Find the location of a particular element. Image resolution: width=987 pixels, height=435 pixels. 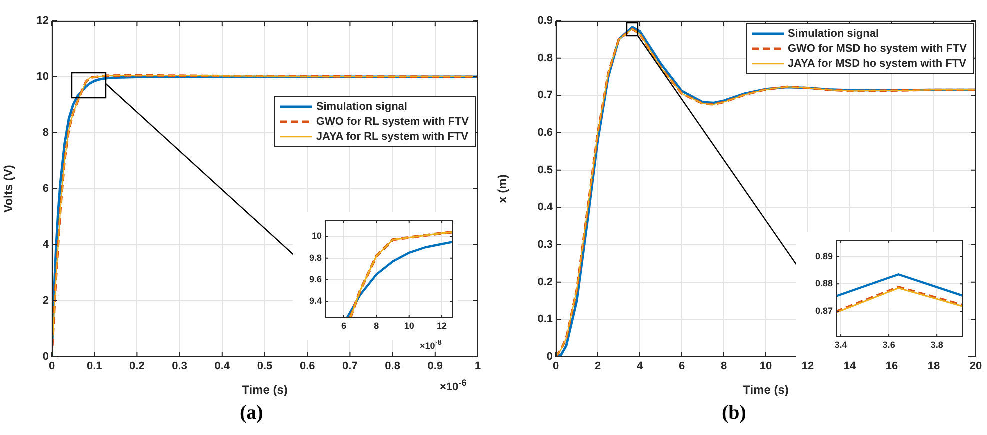

y-tick-label: 4 is located at coordinates (46, 245).